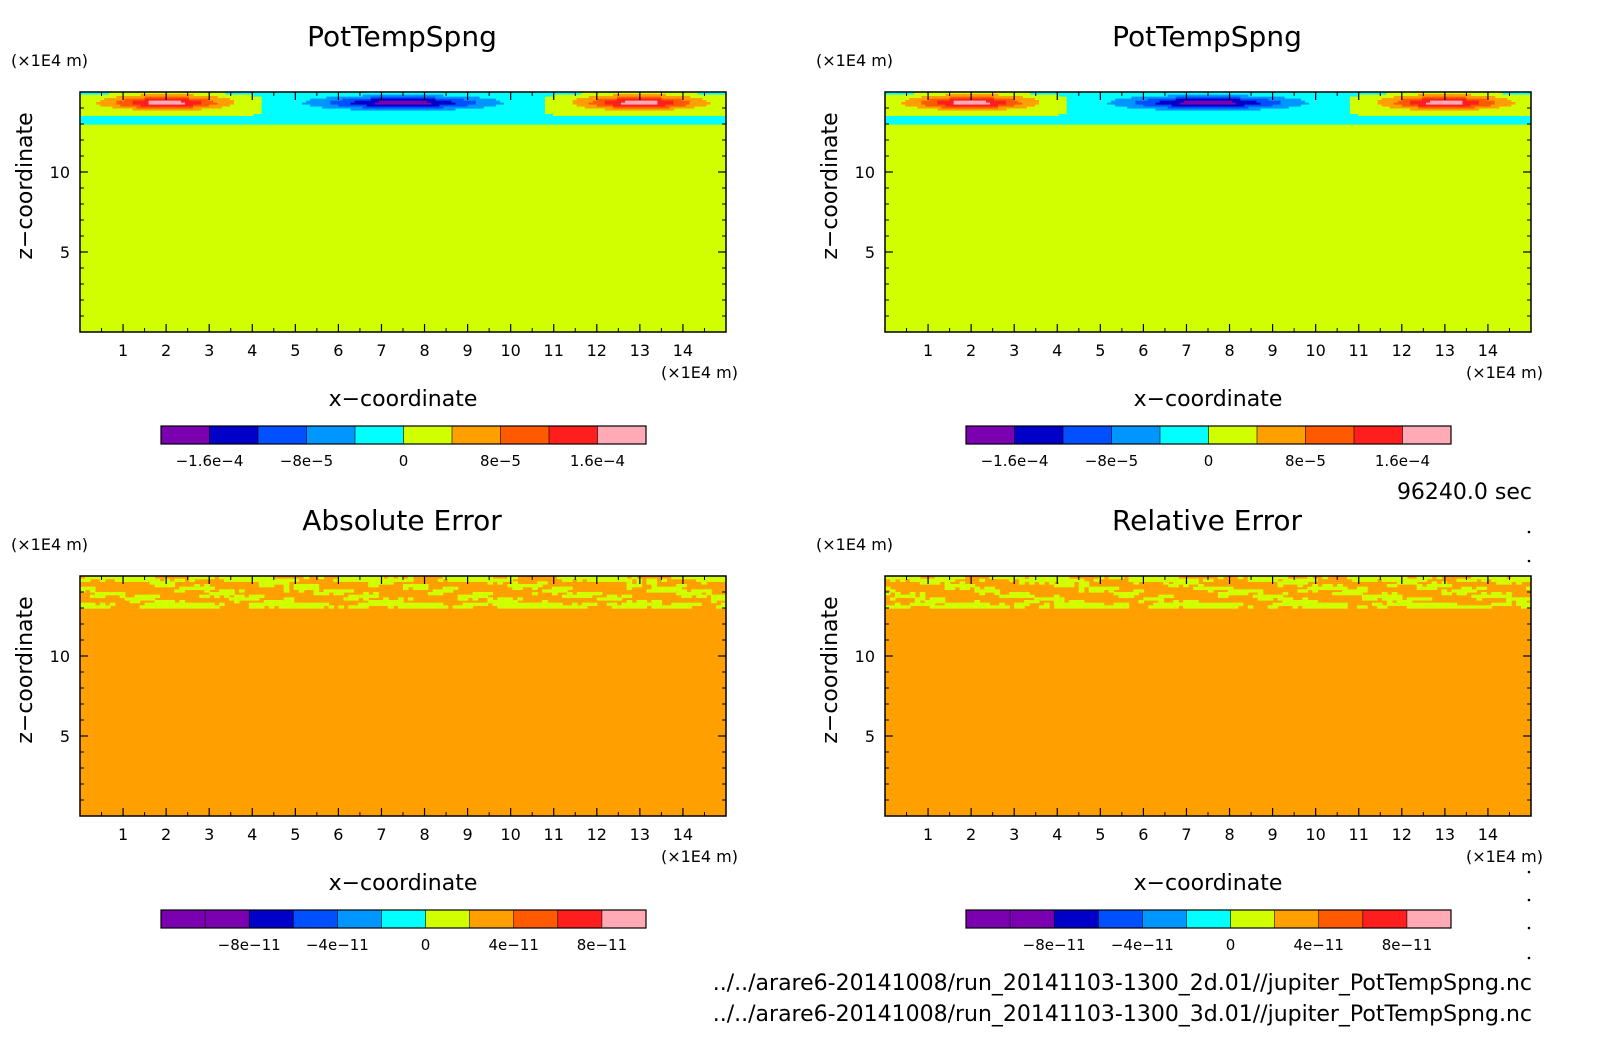  Describe the element at coordinates (1208, 696) in the screenshot. I see `field-background` at that location.